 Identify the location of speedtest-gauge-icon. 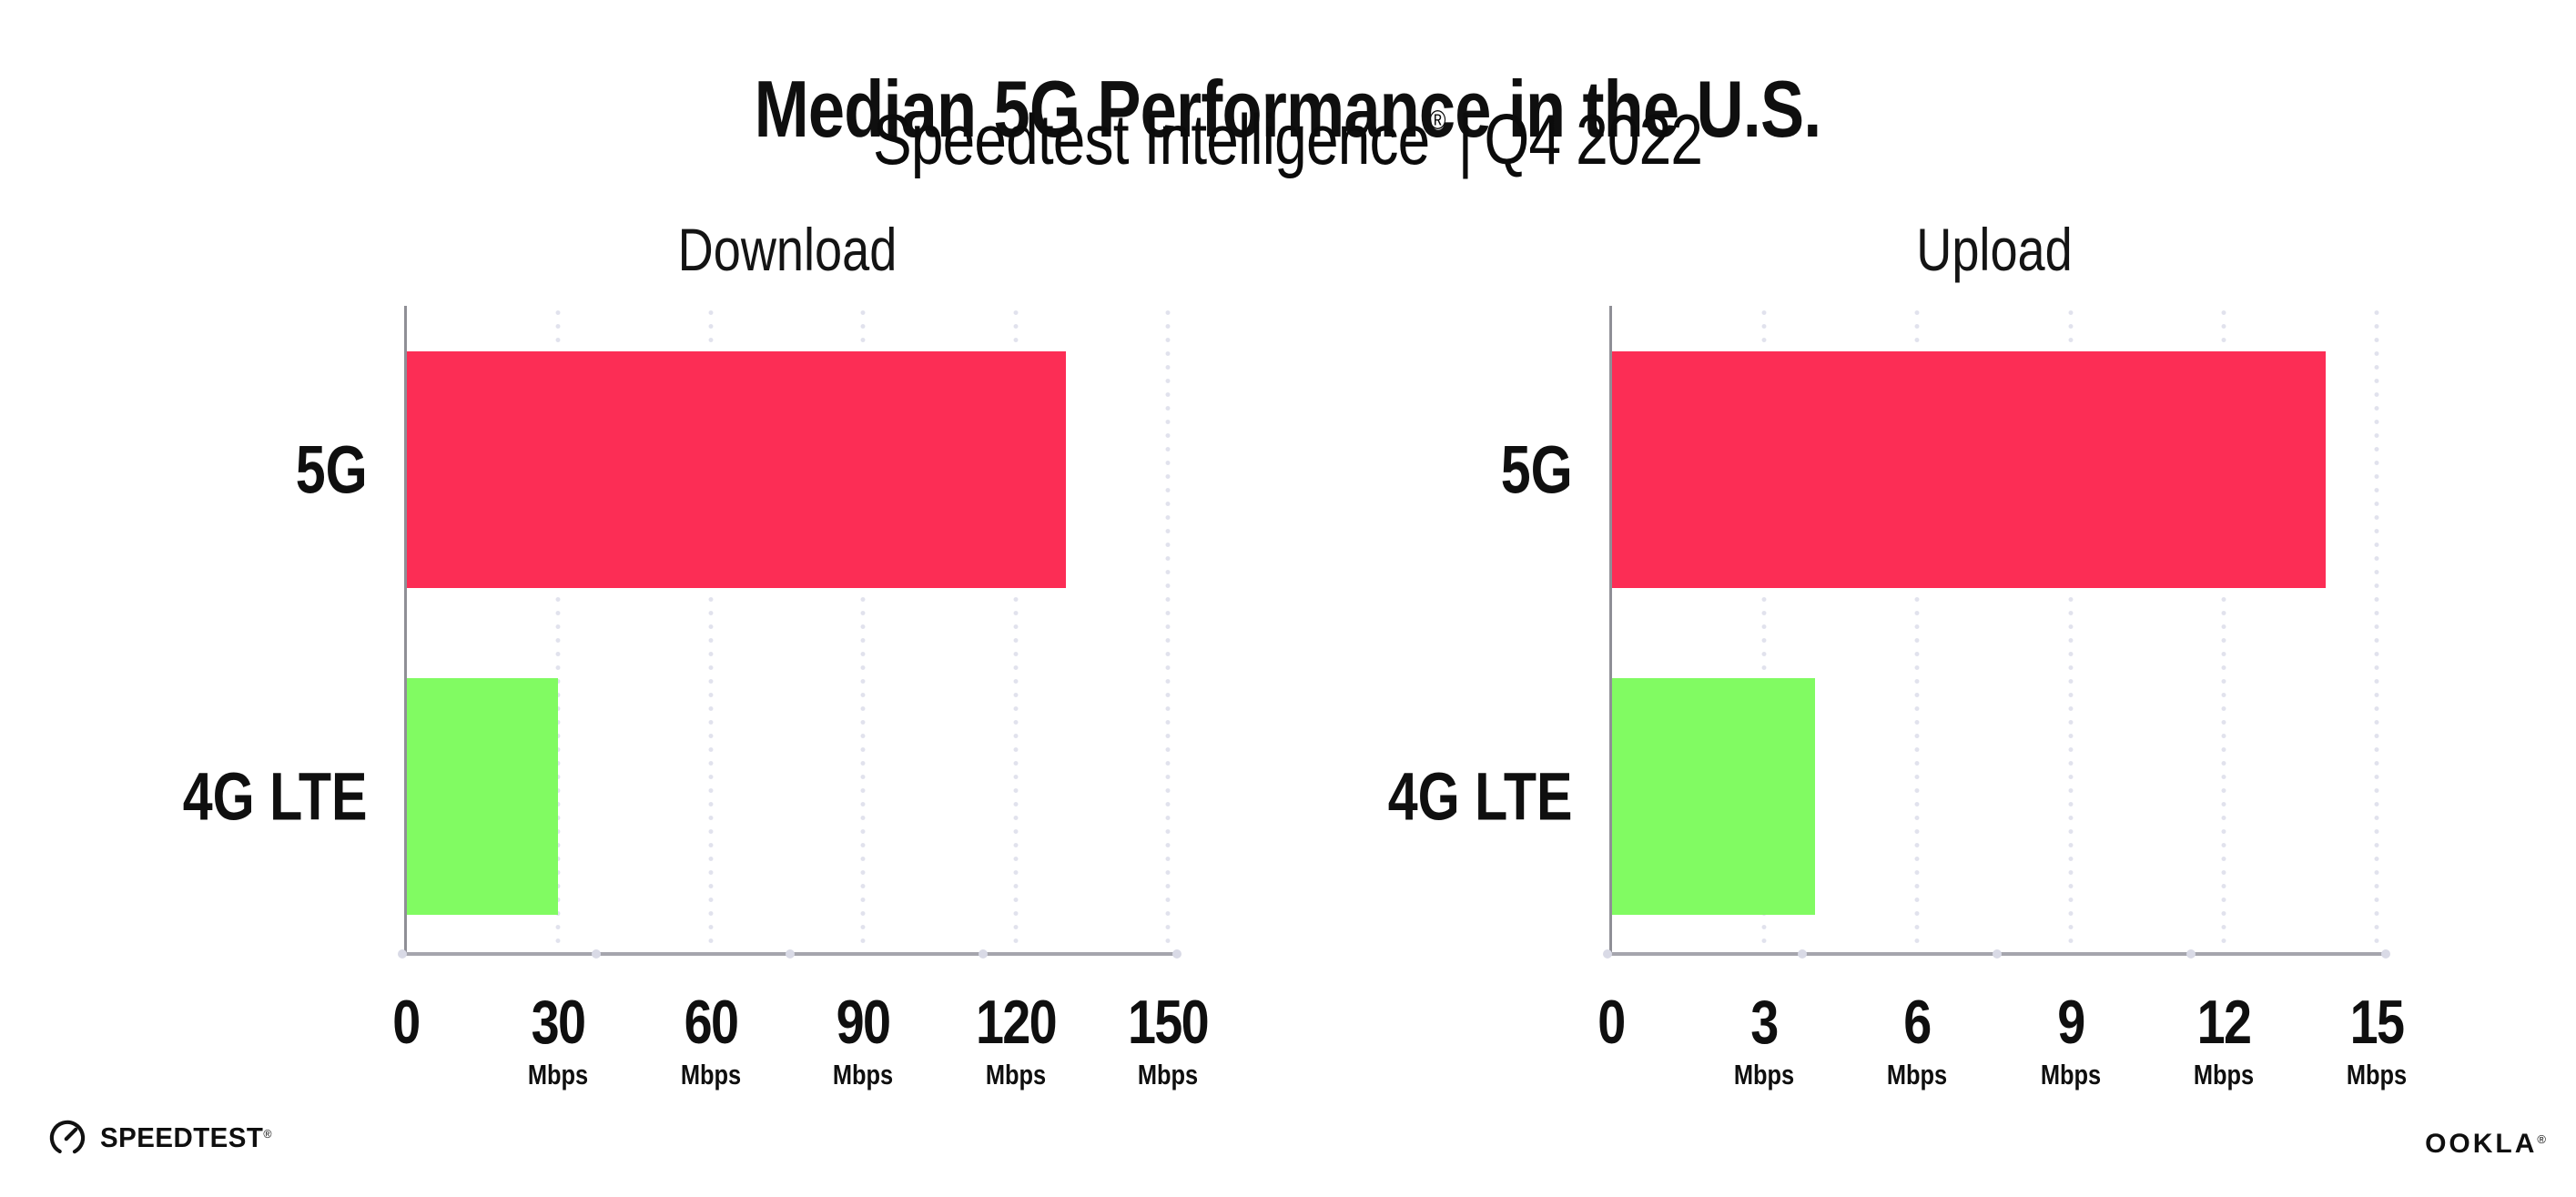
(67, 1138).